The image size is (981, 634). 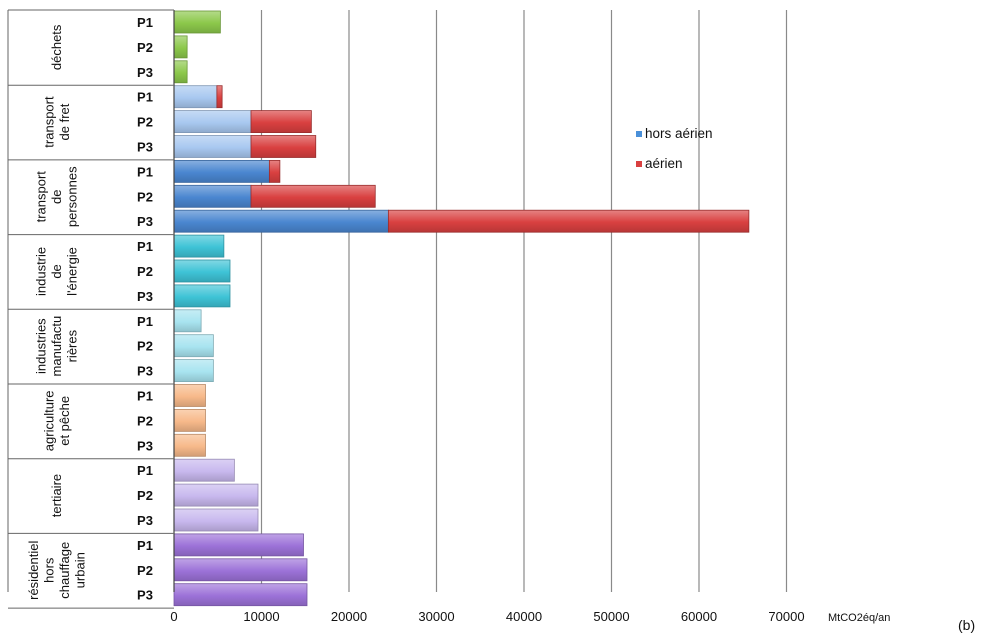 I want to click on panel-tag: (b), so click(x=966, y=625).